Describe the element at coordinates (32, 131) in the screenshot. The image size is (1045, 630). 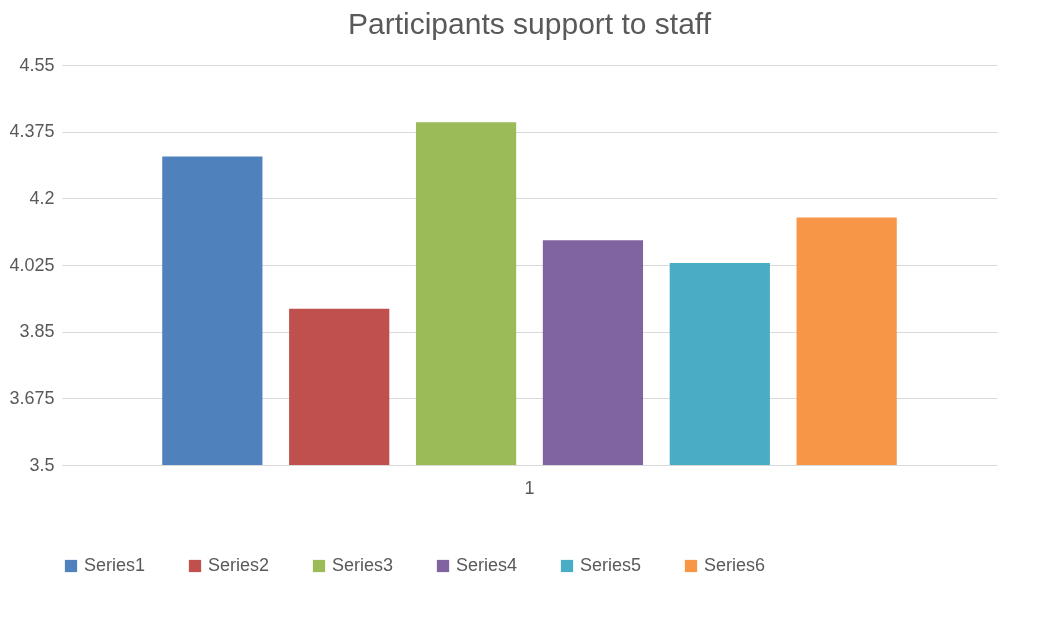
I see `y-tick-label: 4.375` at that location.